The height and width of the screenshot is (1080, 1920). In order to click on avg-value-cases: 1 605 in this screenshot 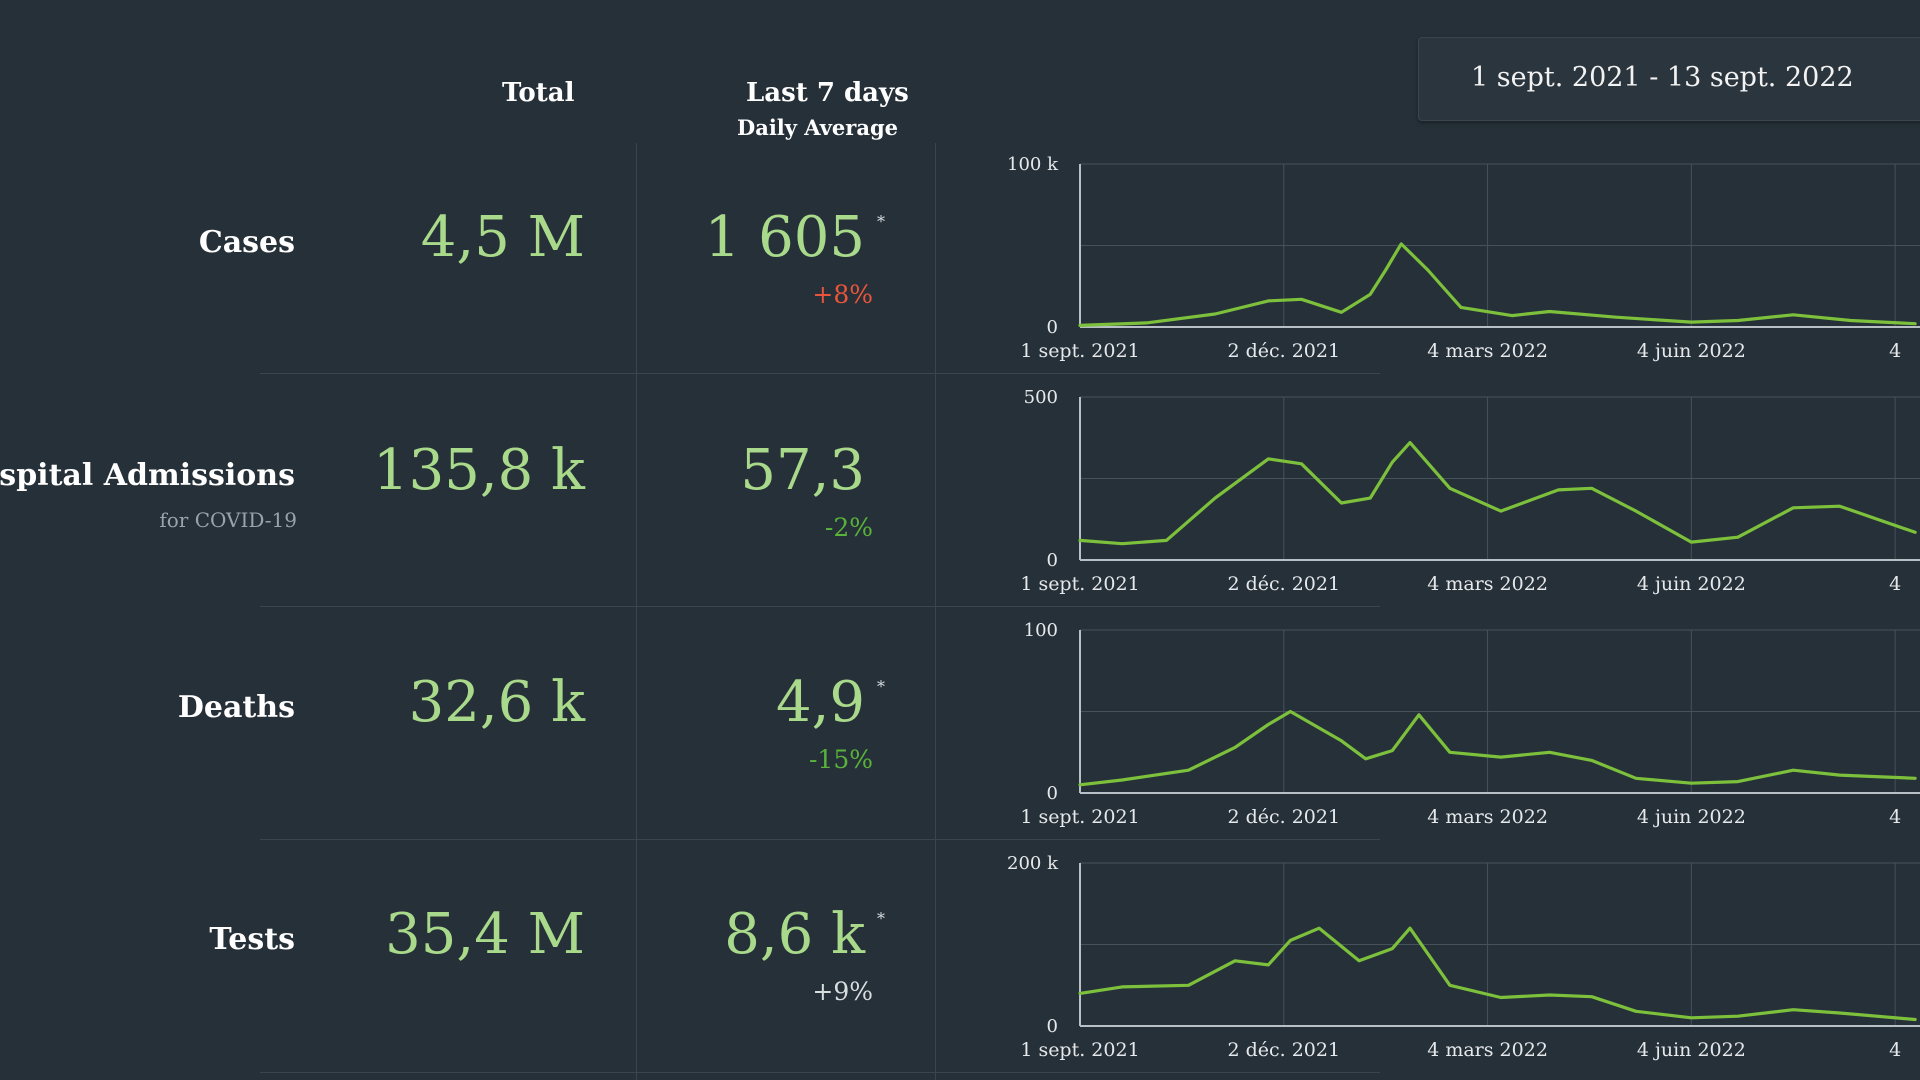, I will do `click(784, 237)`.